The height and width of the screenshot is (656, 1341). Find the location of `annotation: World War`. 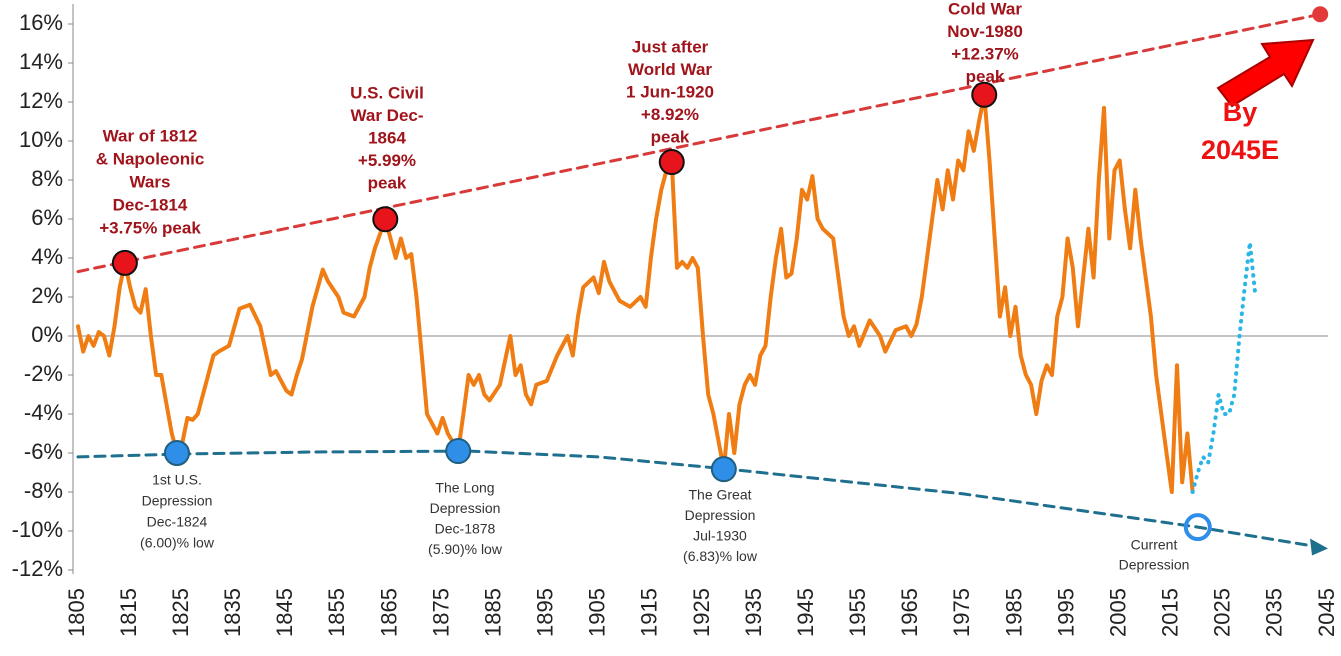

annotation: World War is located at coordinates (670, 69).